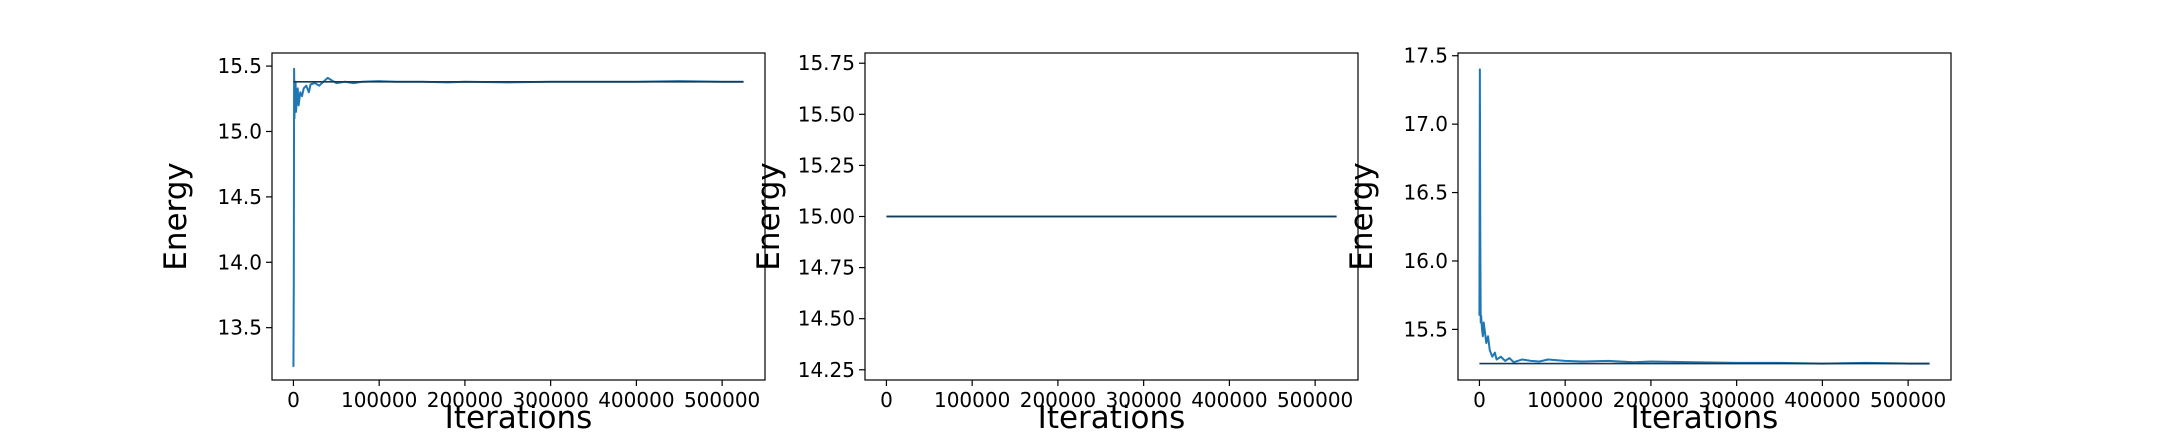 The height and width of the screenshot is (432, 2160). What do you see at coordinates (826, 370) in the screenshot?
I see `y-tick-label: 14.25` at bounding box center [826, 370].